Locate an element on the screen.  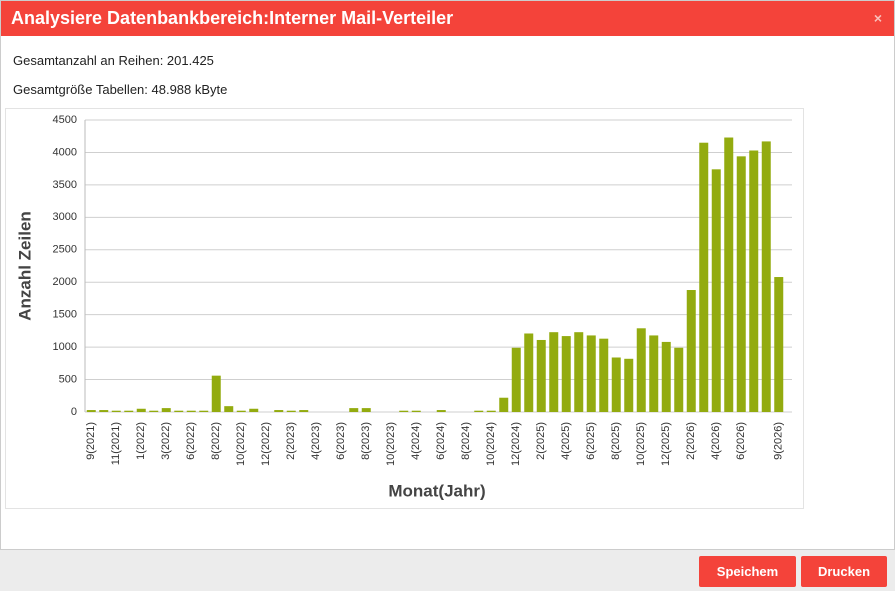
y-tick-label: 3500 is located at coordinates (65, 185).